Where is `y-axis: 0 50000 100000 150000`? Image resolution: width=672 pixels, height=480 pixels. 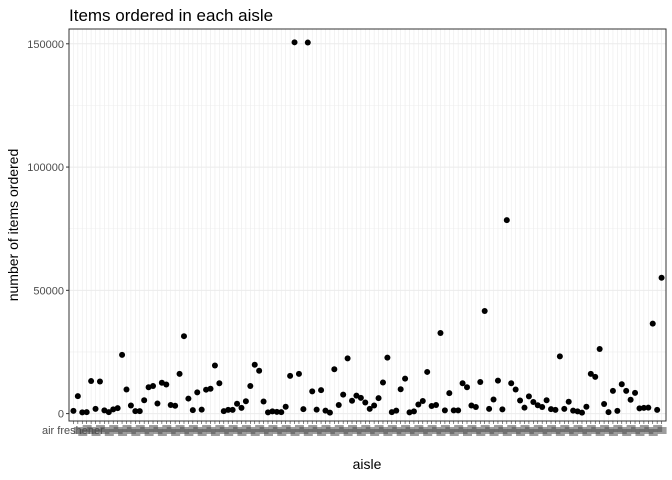
y-axis: 0 50000 100000 150000 is located at coordinates (48, 230).